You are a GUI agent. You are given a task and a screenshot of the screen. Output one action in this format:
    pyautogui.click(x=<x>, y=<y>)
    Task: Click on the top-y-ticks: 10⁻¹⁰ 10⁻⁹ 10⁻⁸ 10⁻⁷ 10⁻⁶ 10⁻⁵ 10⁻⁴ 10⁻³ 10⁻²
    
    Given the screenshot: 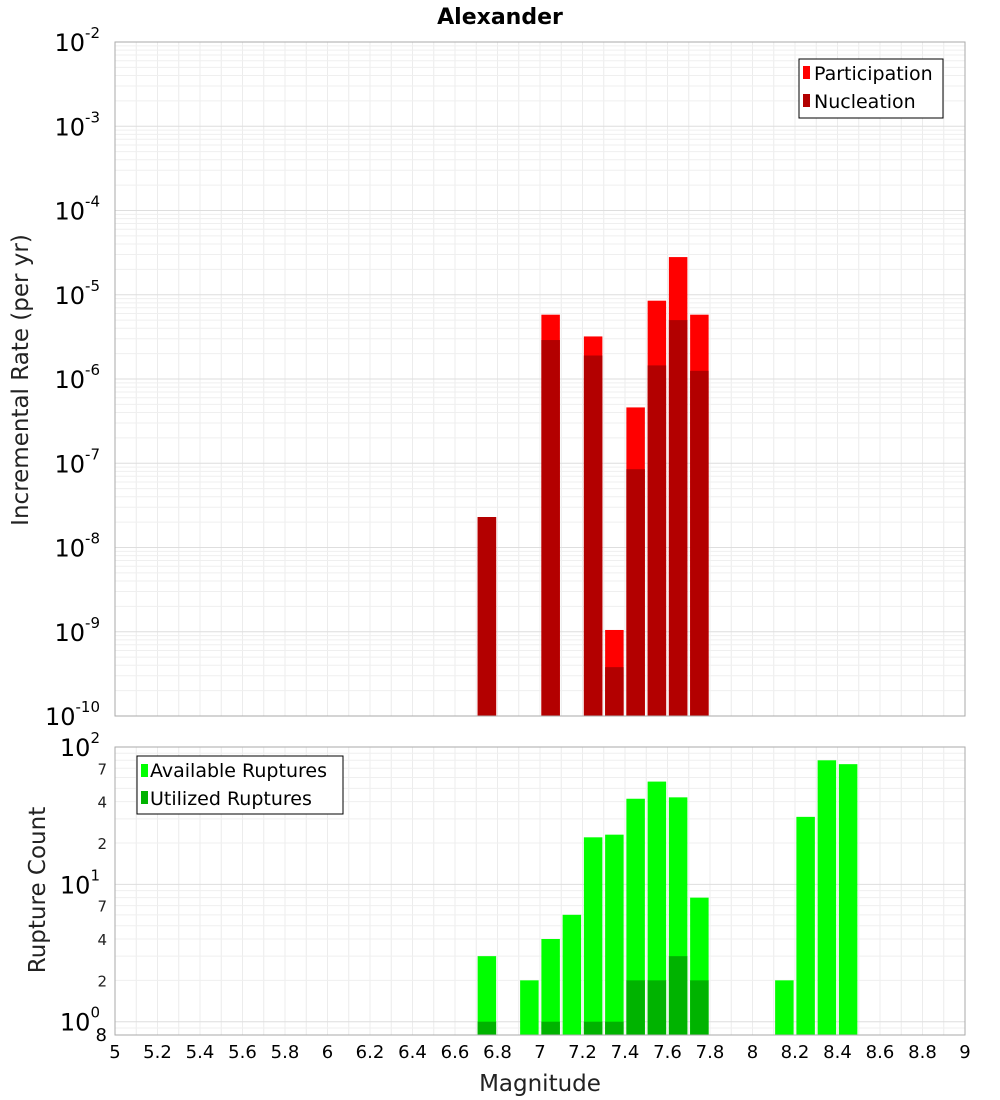 What is the action you would take?
    pyautogui.click(x=72, y=377)
    